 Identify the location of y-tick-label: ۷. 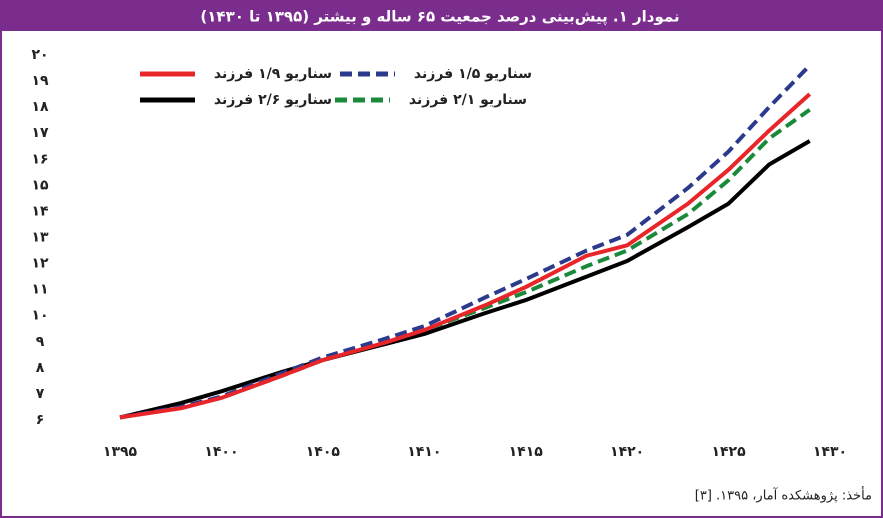
(40, 394).